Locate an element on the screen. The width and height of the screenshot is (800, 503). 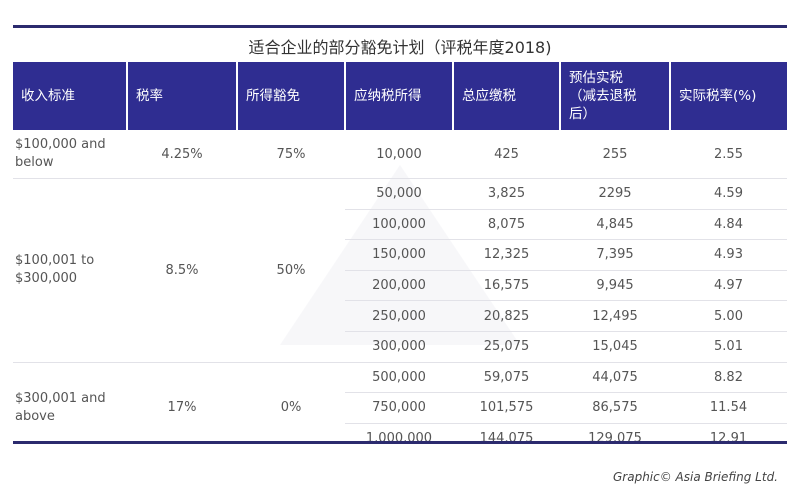
exemption: 50% is located at coordinates (291, 270).